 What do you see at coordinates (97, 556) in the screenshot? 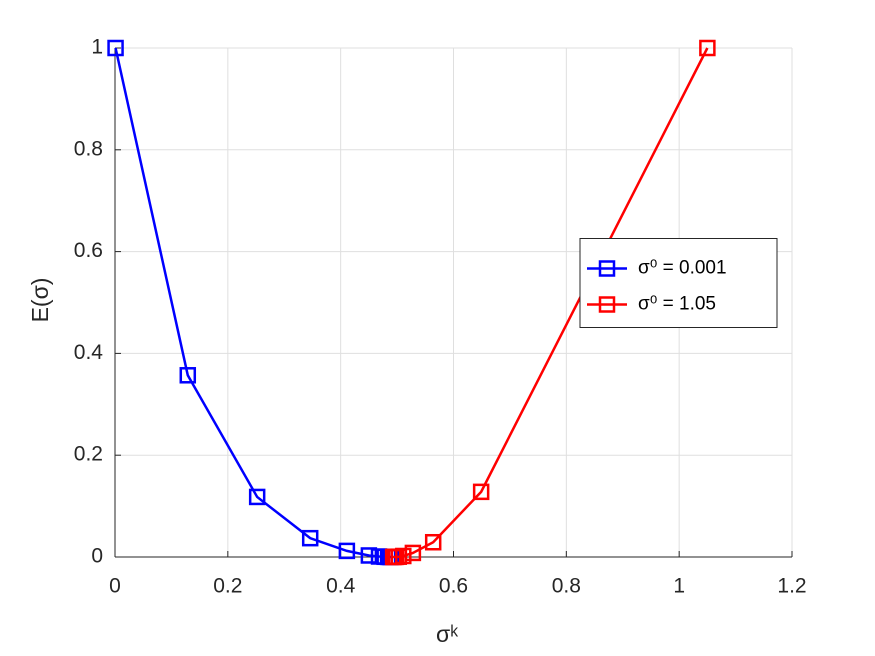
I see `y-tick-label: 0` at bounding box center [97, 556].